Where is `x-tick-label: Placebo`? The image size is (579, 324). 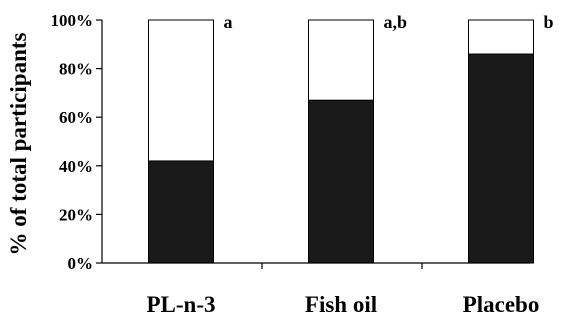
x-tick-label: Placebo is located at coordinates (501, 304).